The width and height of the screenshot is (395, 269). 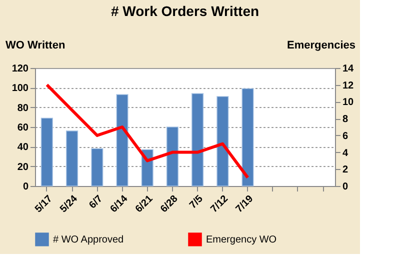 I want to click on x-tick-label: 6/21, so click(x=145, y=204).